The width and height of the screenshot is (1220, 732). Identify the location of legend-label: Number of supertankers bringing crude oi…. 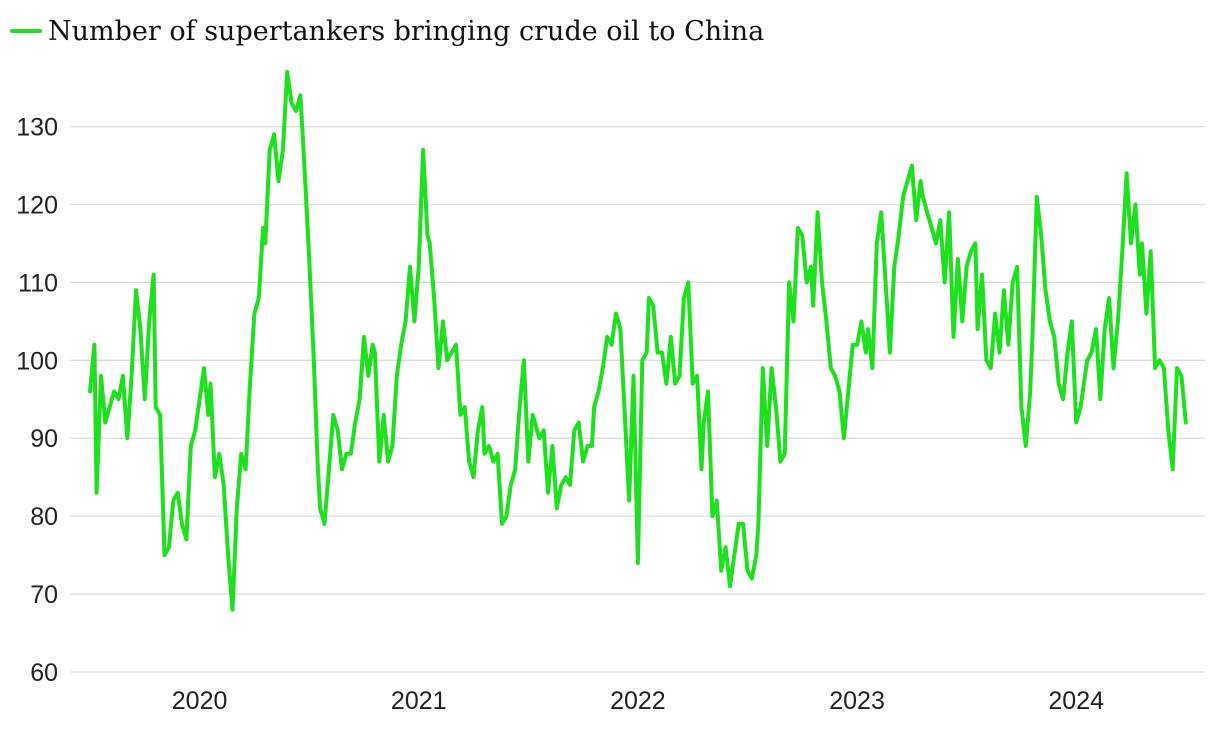
(406, 31).